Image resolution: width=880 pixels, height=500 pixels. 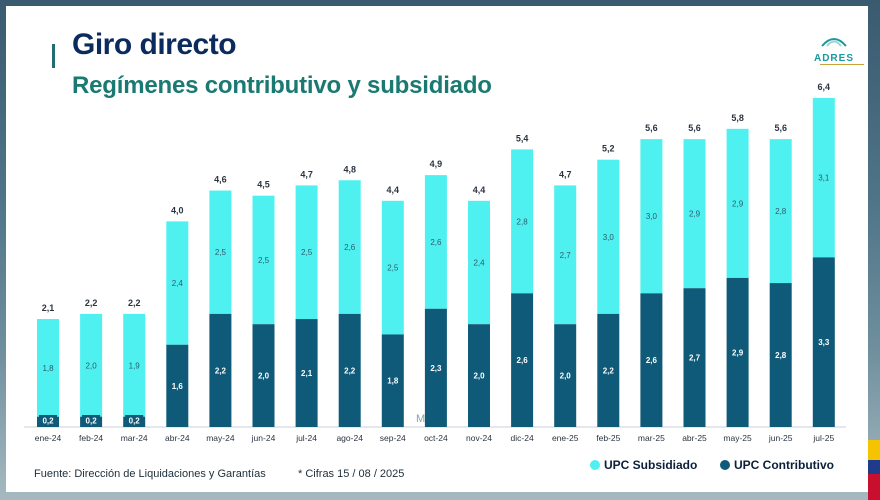 I want to click on label-subsidiado: 1,9, so click(x=135, y=365).